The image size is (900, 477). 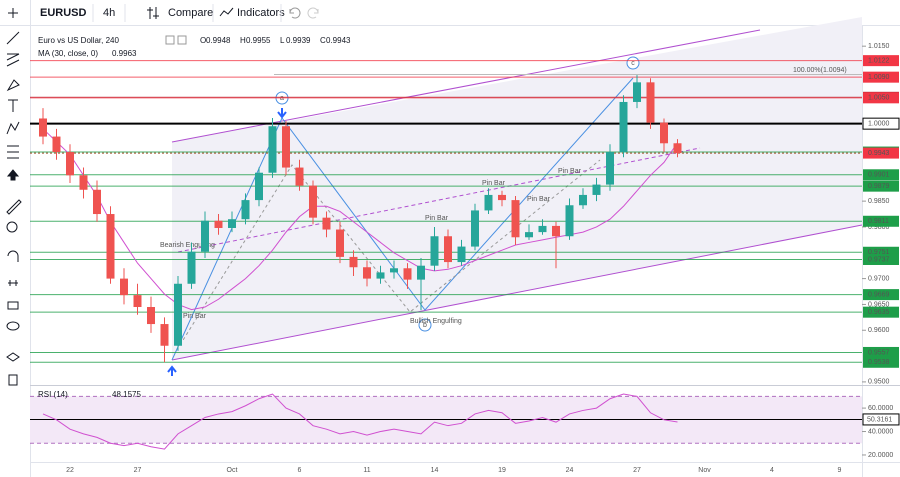 What do you see at coordinates (78, 40) in the screenshot?
I see `series-title: Euro vs US Dollar, 240` at bounding box center [78, 40].